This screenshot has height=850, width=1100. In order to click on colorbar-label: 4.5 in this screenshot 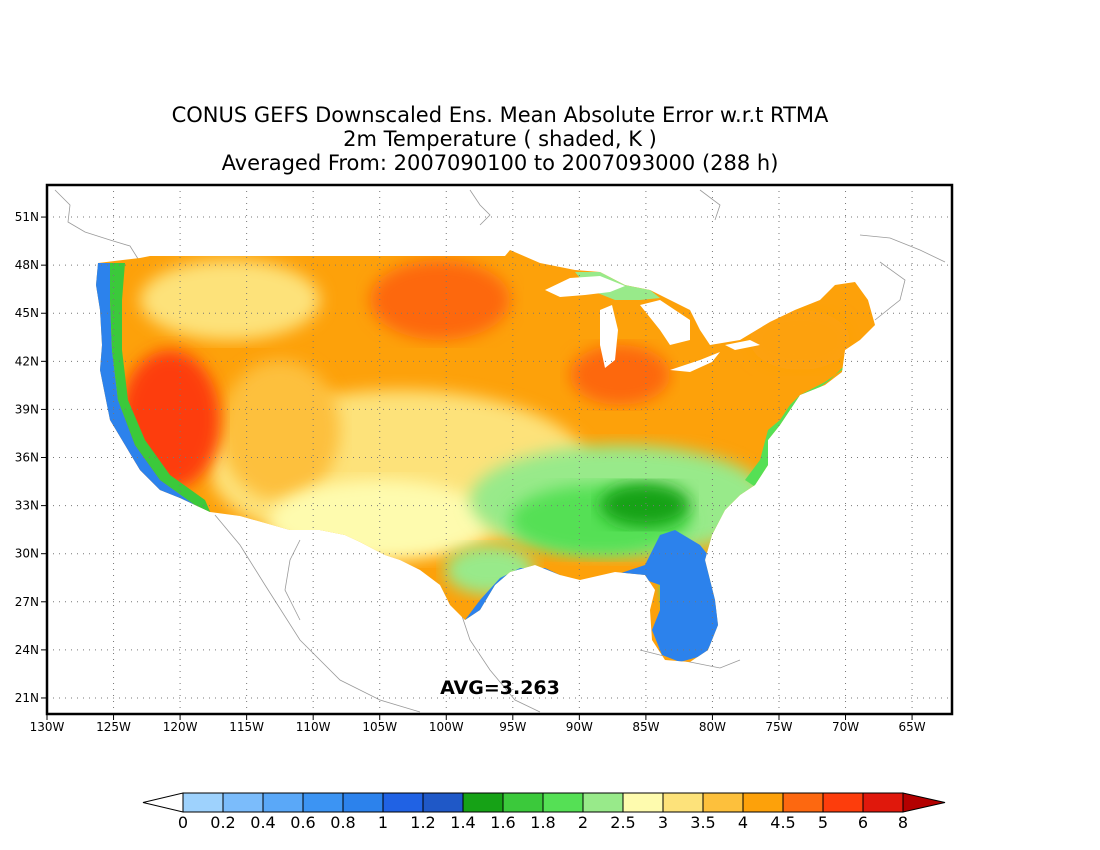, I will do `click(782, 822)`.